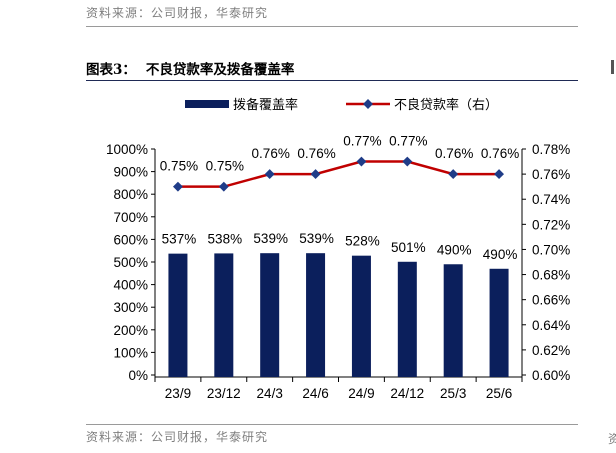  Describe the element at coordinates (207, 103) in the screenshot. I see `legend-swatch-bar` at that location.